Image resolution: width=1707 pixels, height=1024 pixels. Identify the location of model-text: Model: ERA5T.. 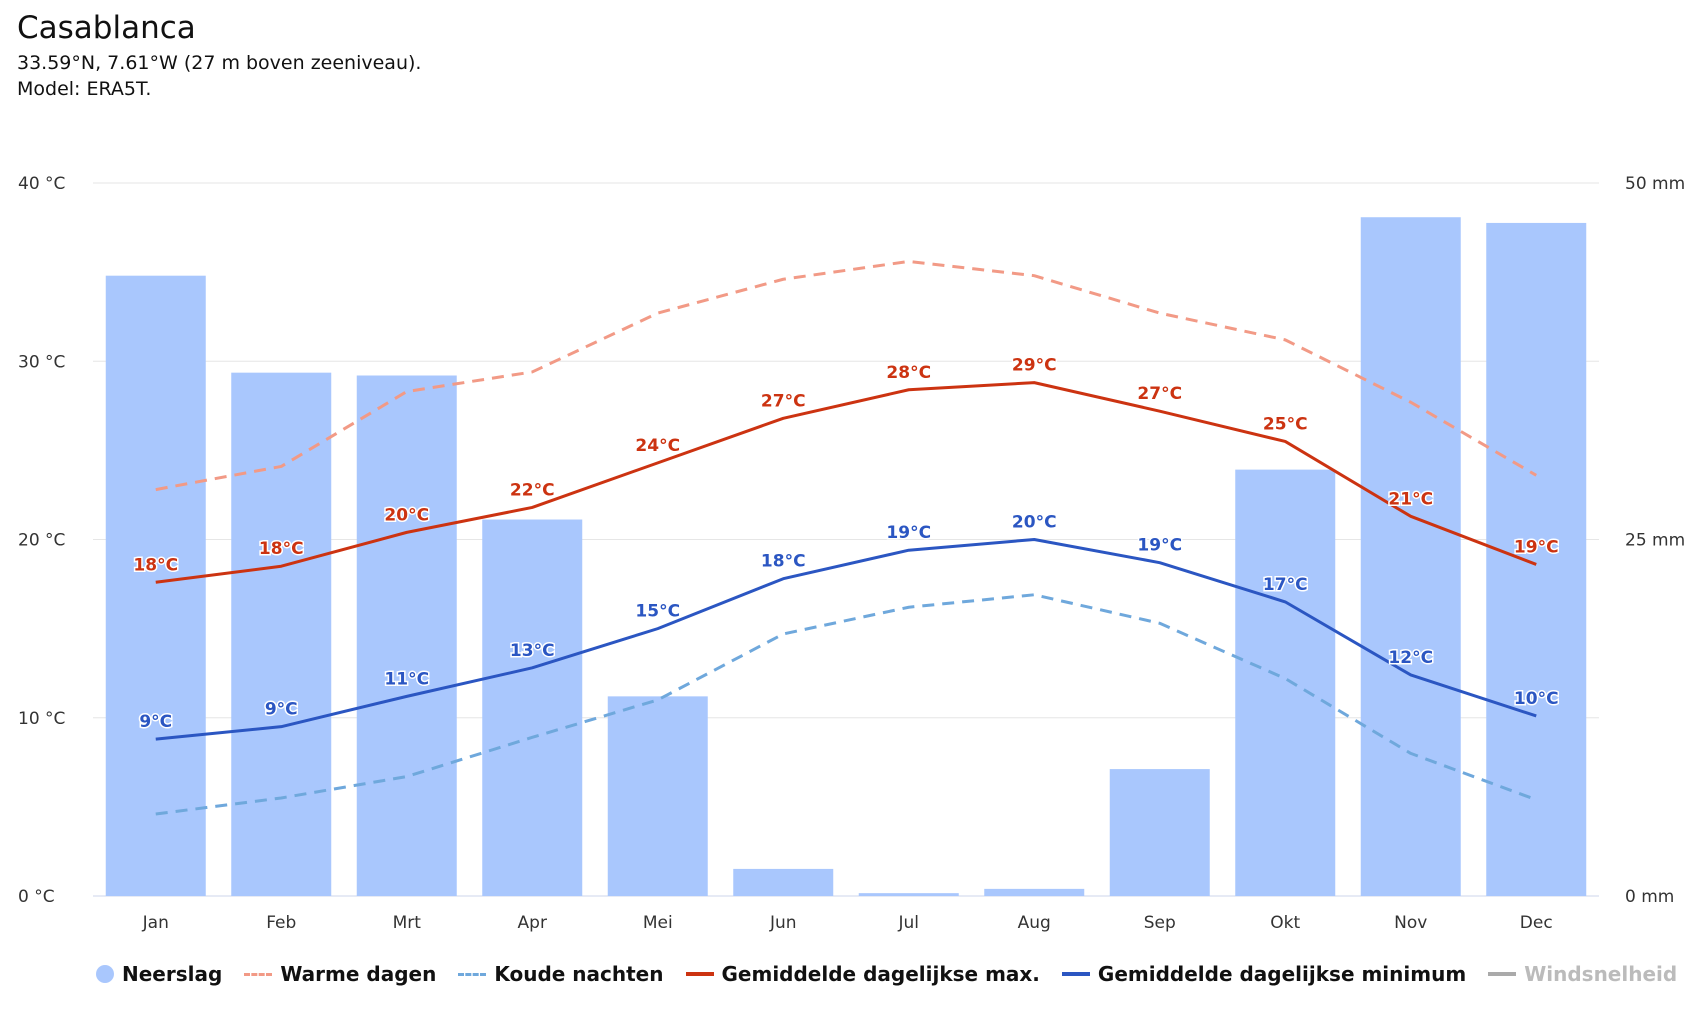
(84, 89).